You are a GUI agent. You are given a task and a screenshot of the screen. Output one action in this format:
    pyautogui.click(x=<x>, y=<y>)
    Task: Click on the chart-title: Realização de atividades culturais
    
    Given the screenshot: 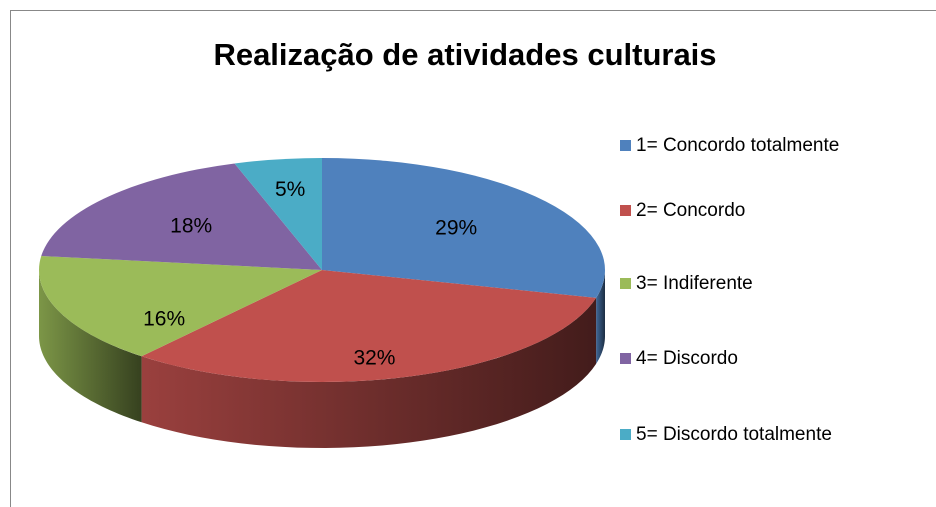 What is the action you would take?
    pyautogui.click(x=464, y=54)
    